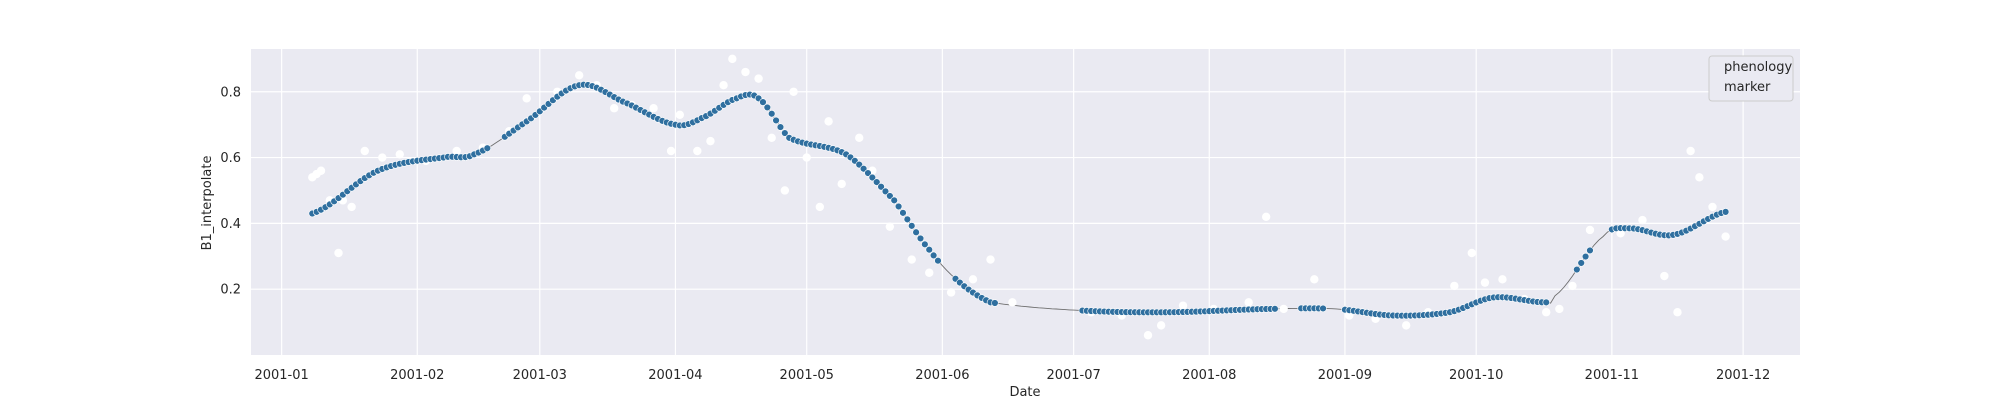  What do you see at coordinates (230, 224) in the screenshot?
I see `y-tick-label: 0.4` at bounding box center [230, 224].